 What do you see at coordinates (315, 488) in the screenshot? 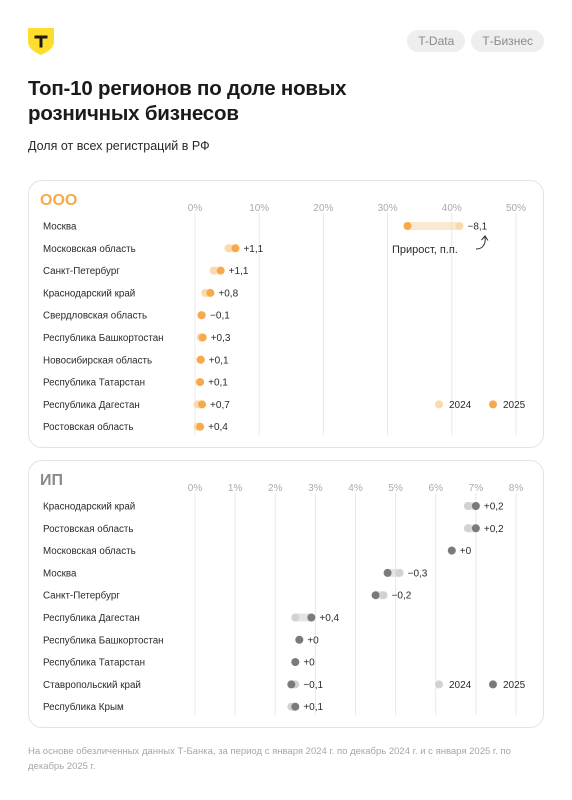
I see `x-tick-label: 3%` at bounding box center [315, 488].